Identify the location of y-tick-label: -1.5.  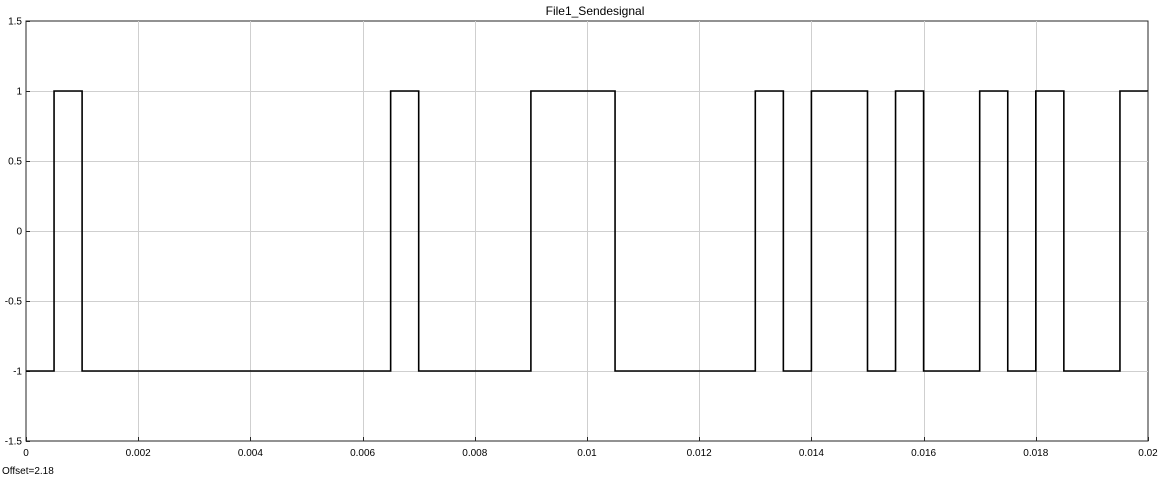
(14, 442).